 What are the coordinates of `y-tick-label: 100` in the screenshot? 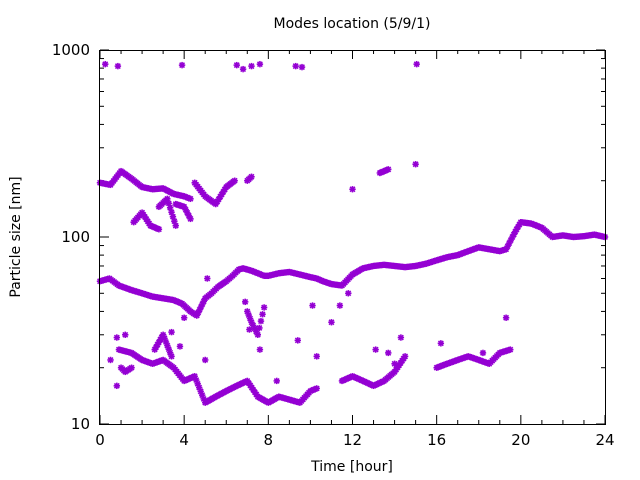 It's located at (75, 237).